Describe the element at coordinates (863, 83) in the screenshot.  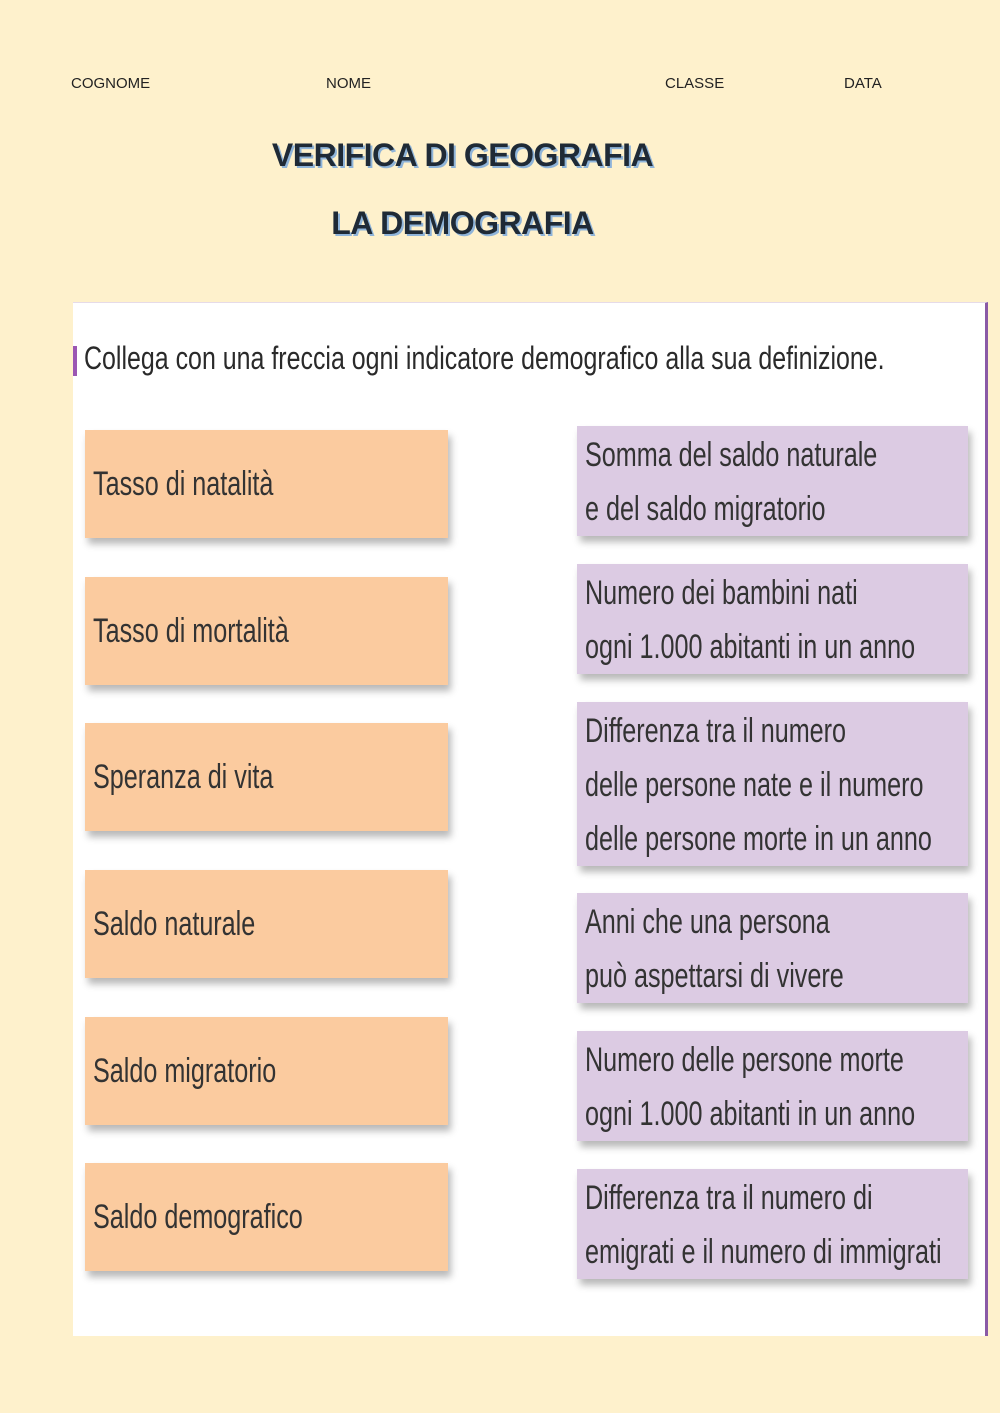
I see `data-label: DATA` at that location.